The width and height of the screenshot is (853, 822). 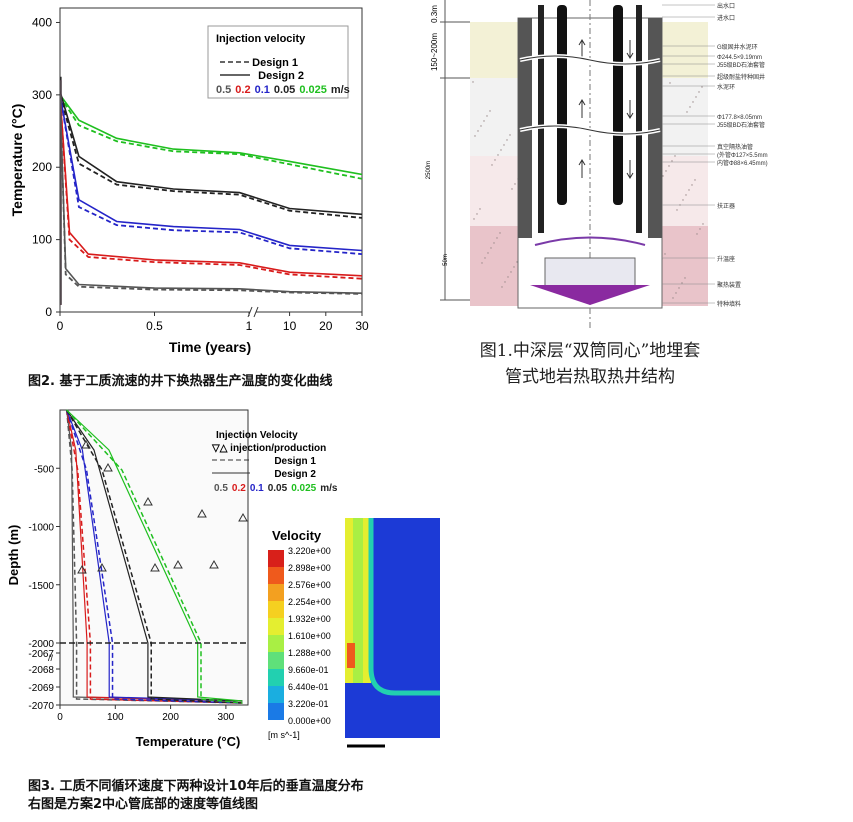 What do you see at coordinates (261, 39) in the screenshot?
I see `fig2-legend-title: Injection velocity` at bounding box center [261, 39].